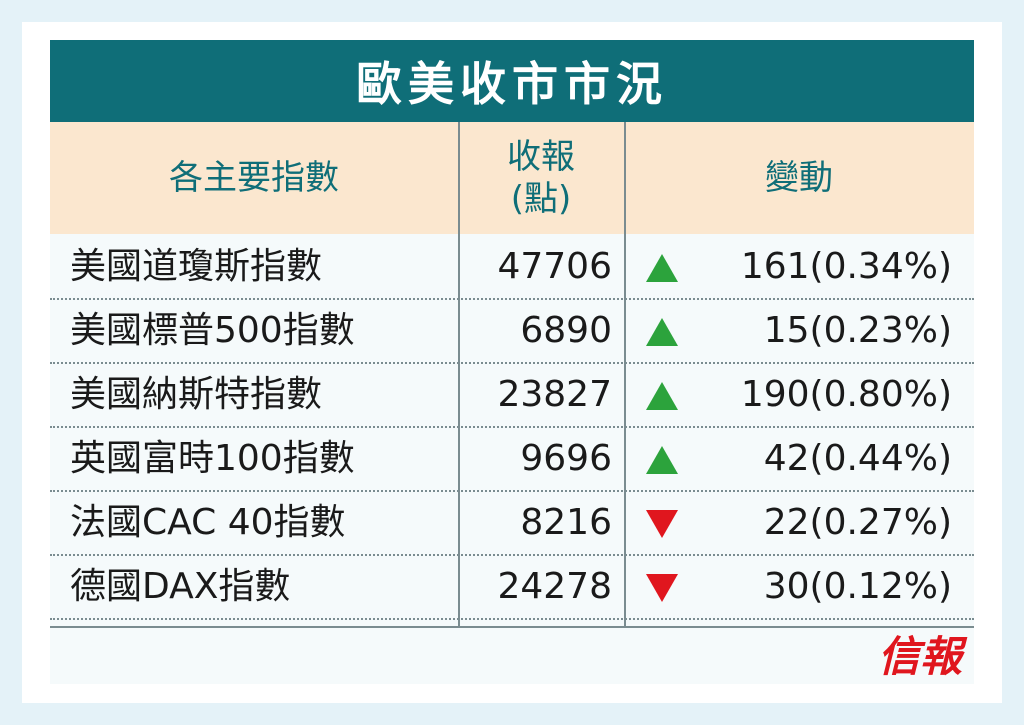 Image resolution: width=1024 pixels, height=725 pixels. I want to click on change-value: 42(0.44%), so click(857, 458).